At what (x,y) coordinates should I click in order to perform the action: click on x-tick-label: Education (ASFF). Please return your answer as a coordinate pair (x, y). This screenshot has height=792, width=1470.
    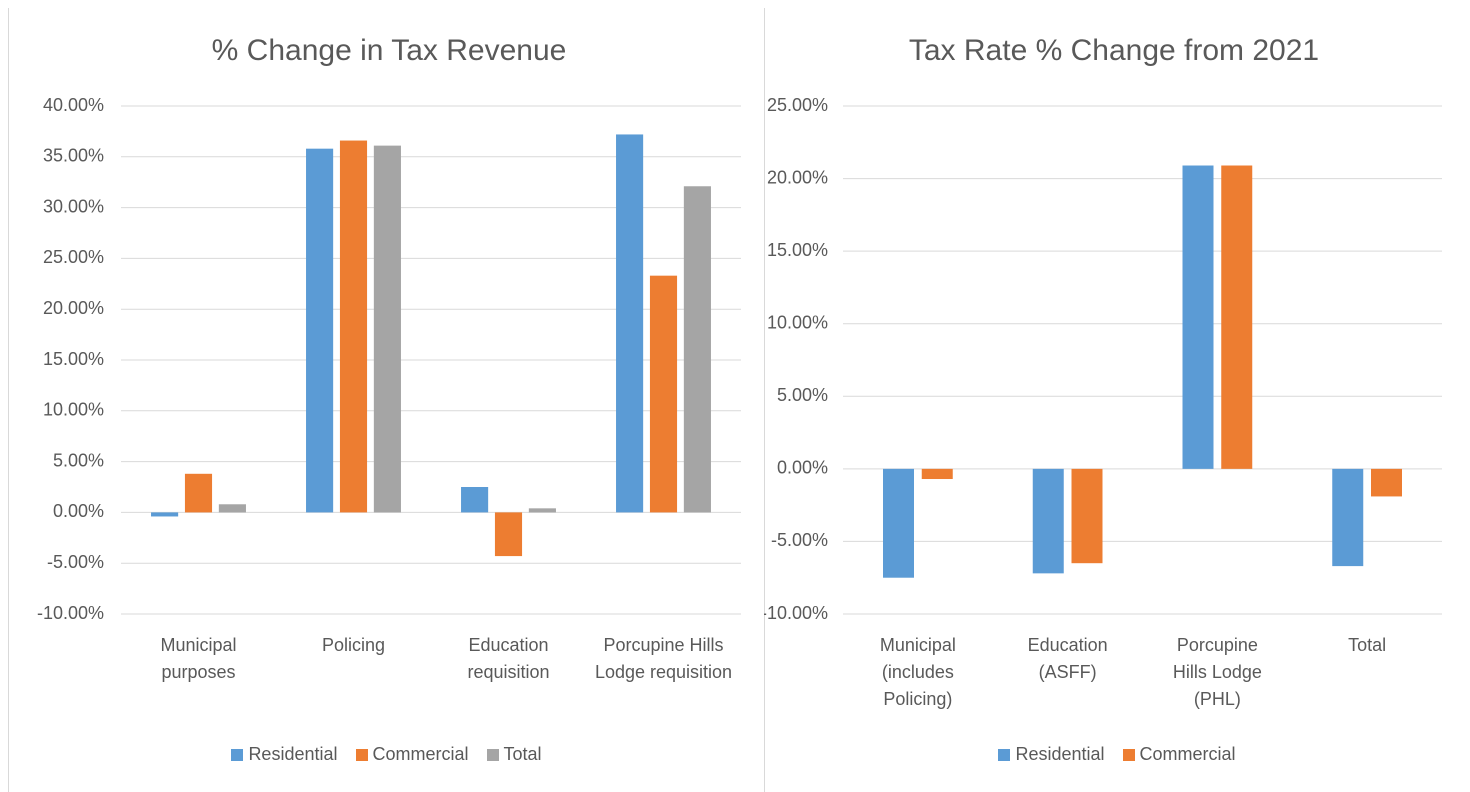
    Looking at the image, I should click on (1067, 658).